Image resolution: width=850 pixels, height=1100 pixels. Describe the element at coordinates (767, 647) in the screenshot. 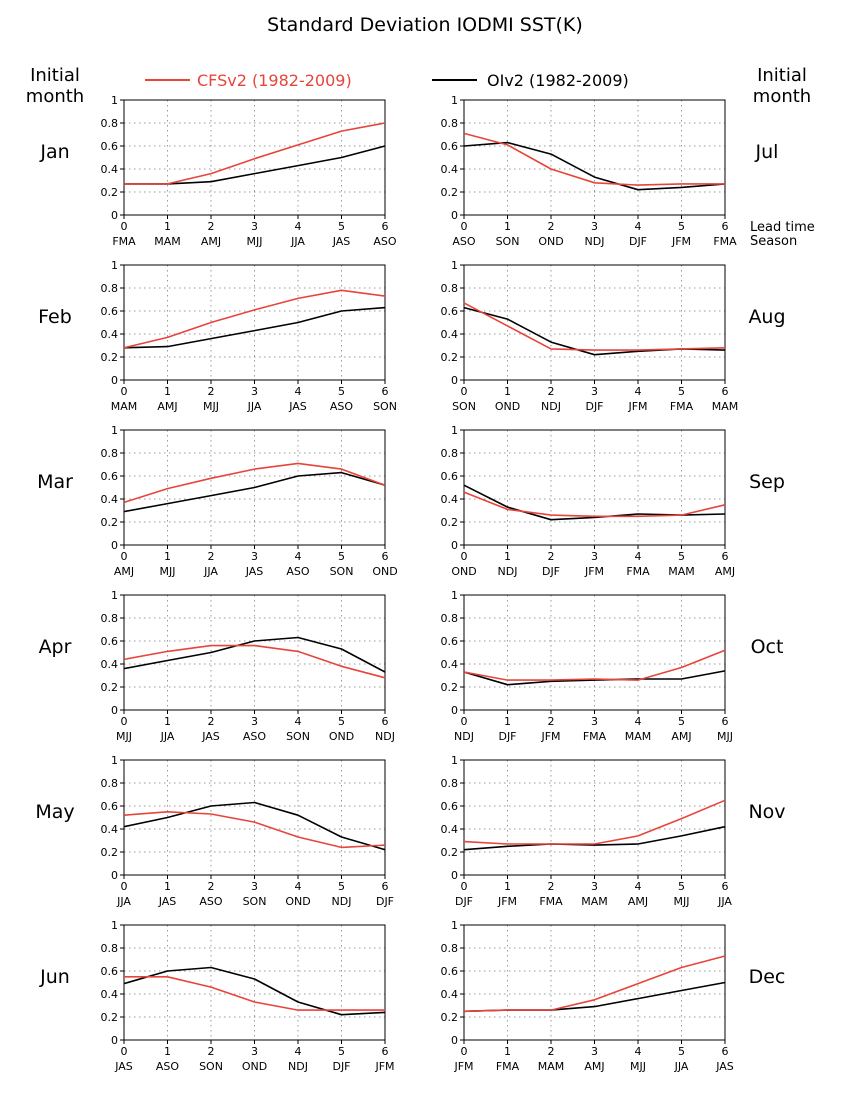

I see `initial-month-label: Oct` at that location.